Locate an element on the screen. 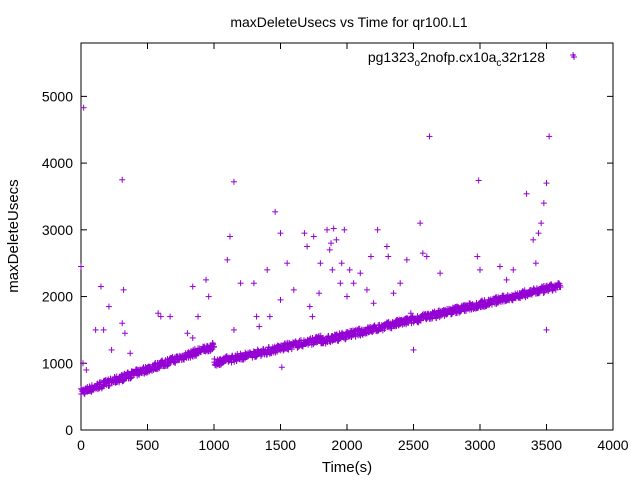 This screenshot has height=480, width=640. y-tick-label: 2000 is located at coordinates (57, 297).